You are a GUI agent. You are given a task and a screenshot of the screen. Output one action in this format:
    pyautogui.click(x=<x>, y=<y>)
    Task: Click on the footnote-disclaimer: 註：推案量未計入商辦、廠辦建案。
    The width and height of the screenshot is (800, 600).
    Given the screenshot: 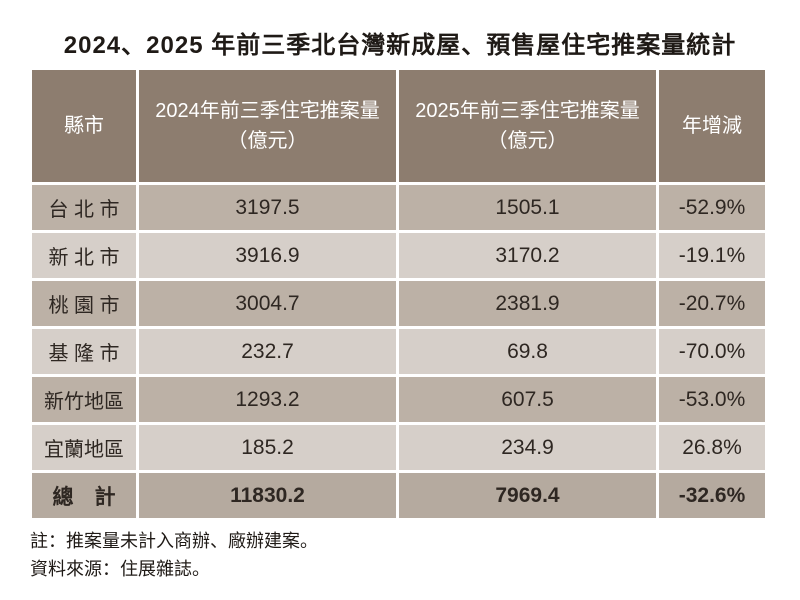 What is the action you would take?
    pyautogui.click(x=174, y=541)
    